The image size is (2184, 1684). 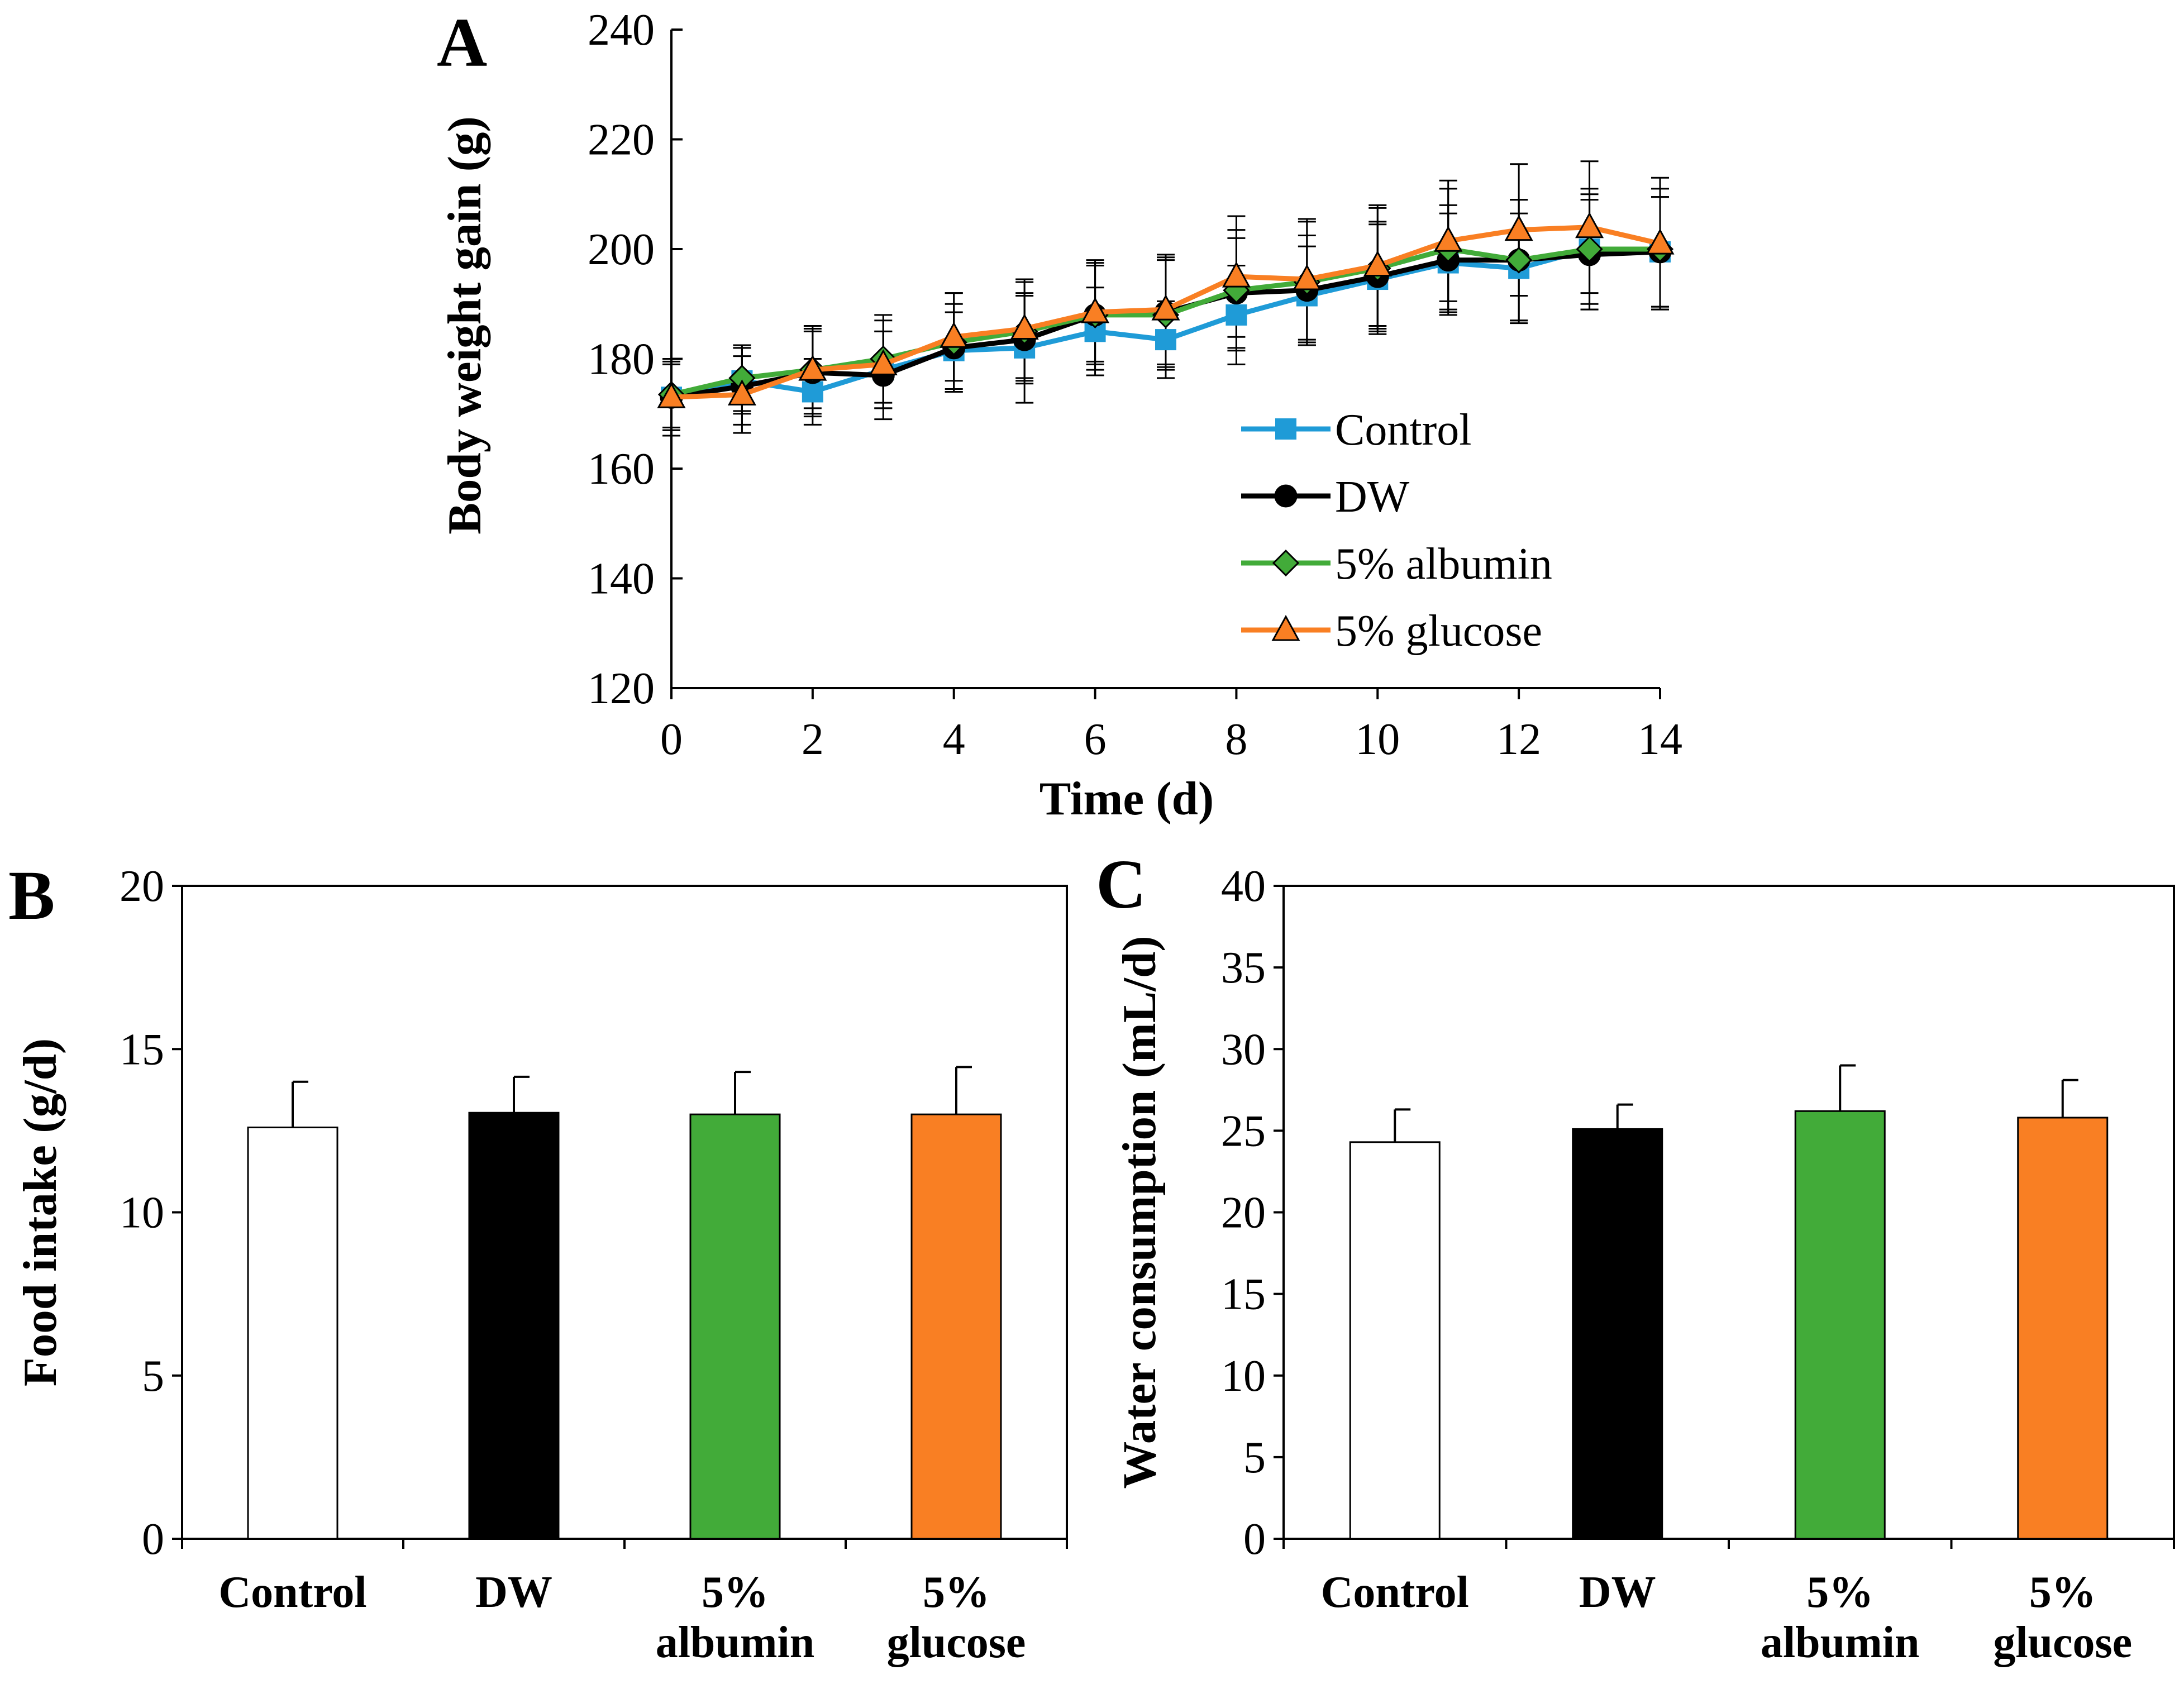 I want to click on legend-marker-dw, so click(x=1286, y=496).